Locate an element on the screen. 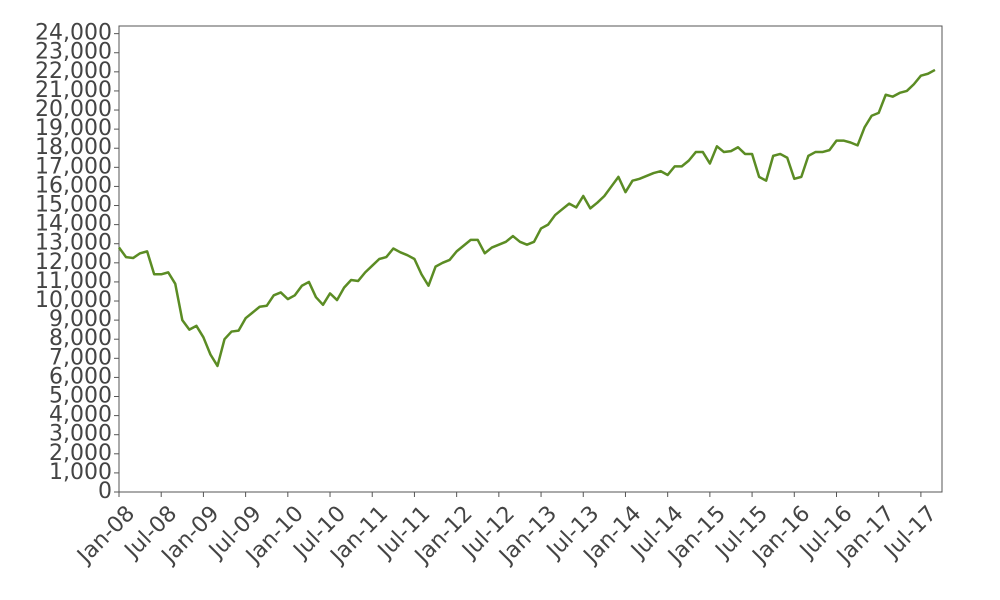  y-tick-label: 0 is located at coordinates (105, 491).